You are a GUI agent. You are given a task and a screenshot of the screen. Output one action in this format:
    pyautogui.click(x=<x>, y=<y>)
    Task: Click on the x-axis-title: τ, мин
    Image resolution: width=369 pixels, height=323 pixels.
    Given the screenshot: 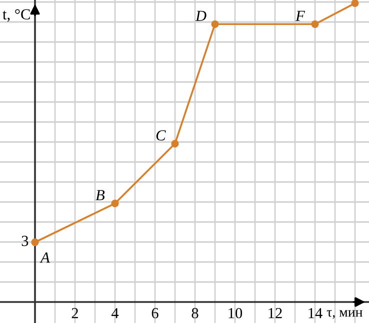 What is the action you would take?
    pyautogui.click(x=344, y=314)
    